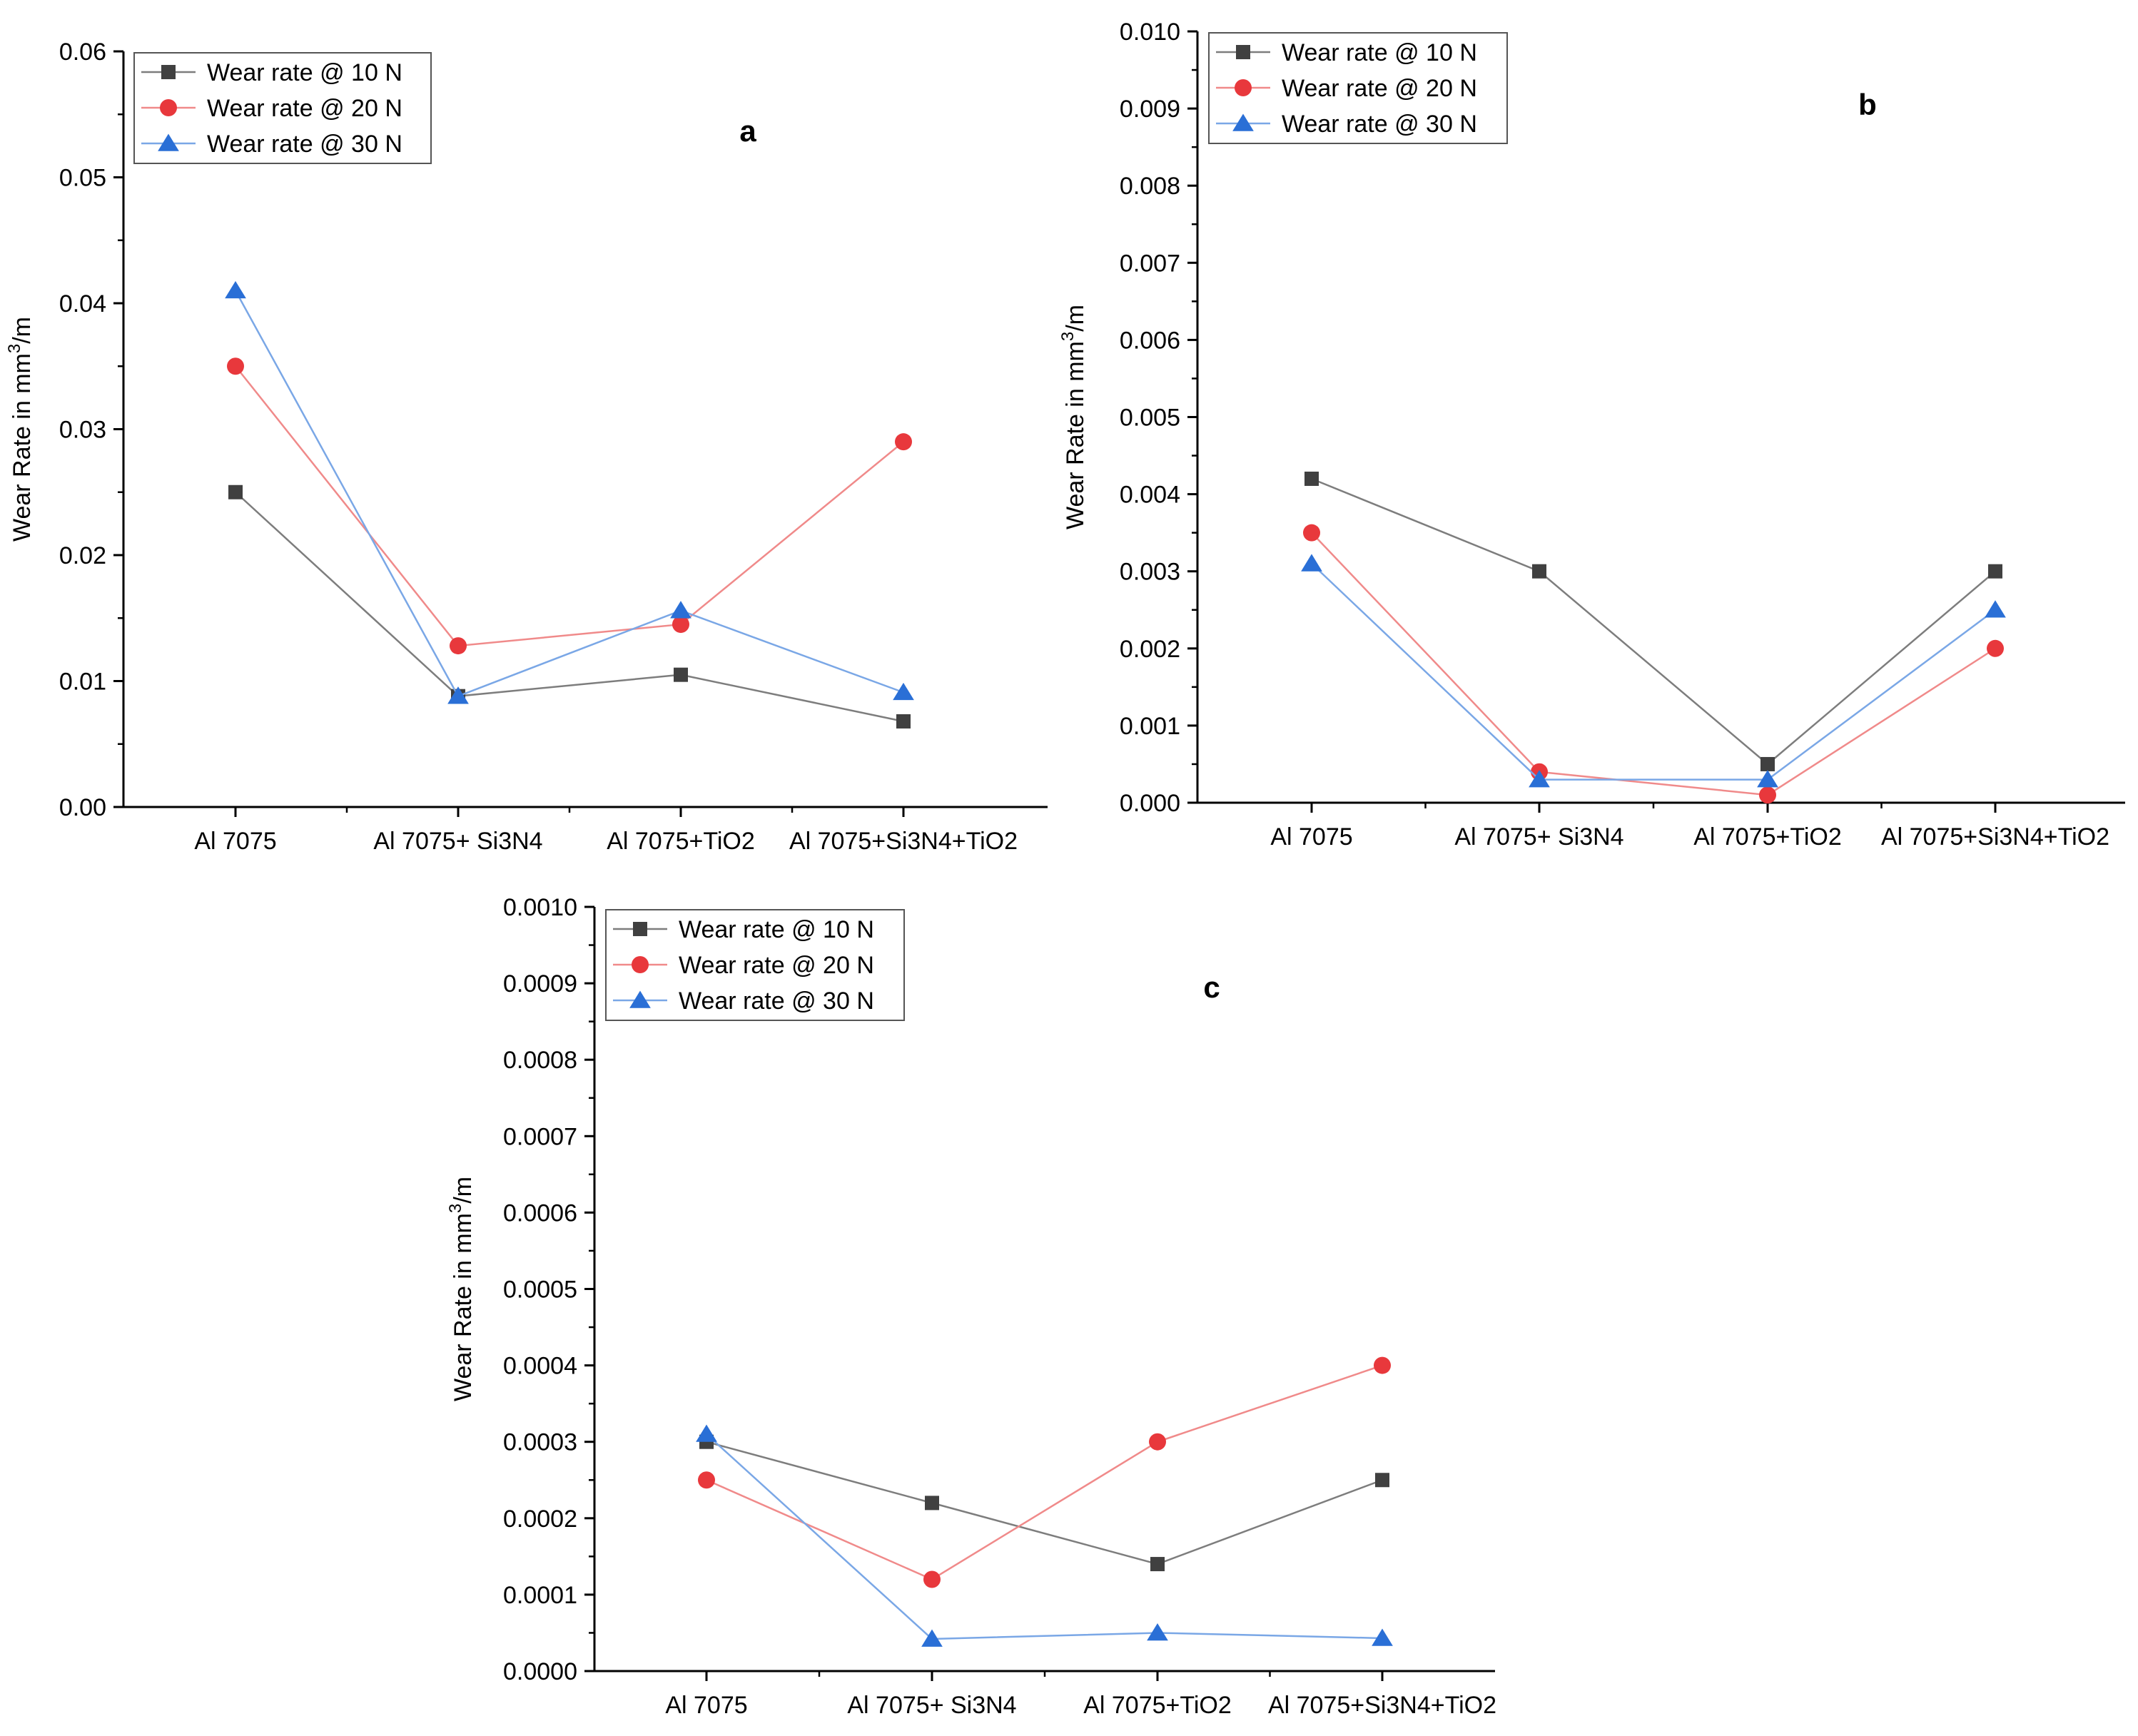  I want to click on y-tick-label: 0.007, so click(1150, 263).